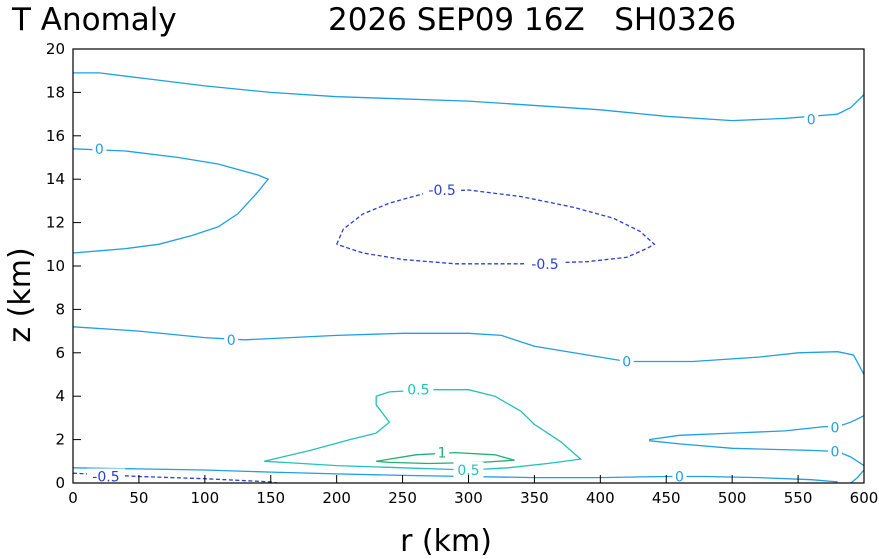  What do you see at coordinates (534, 498) in the screenshot?
I see `x-tick-label: 350` at bounding box center [534, 498].